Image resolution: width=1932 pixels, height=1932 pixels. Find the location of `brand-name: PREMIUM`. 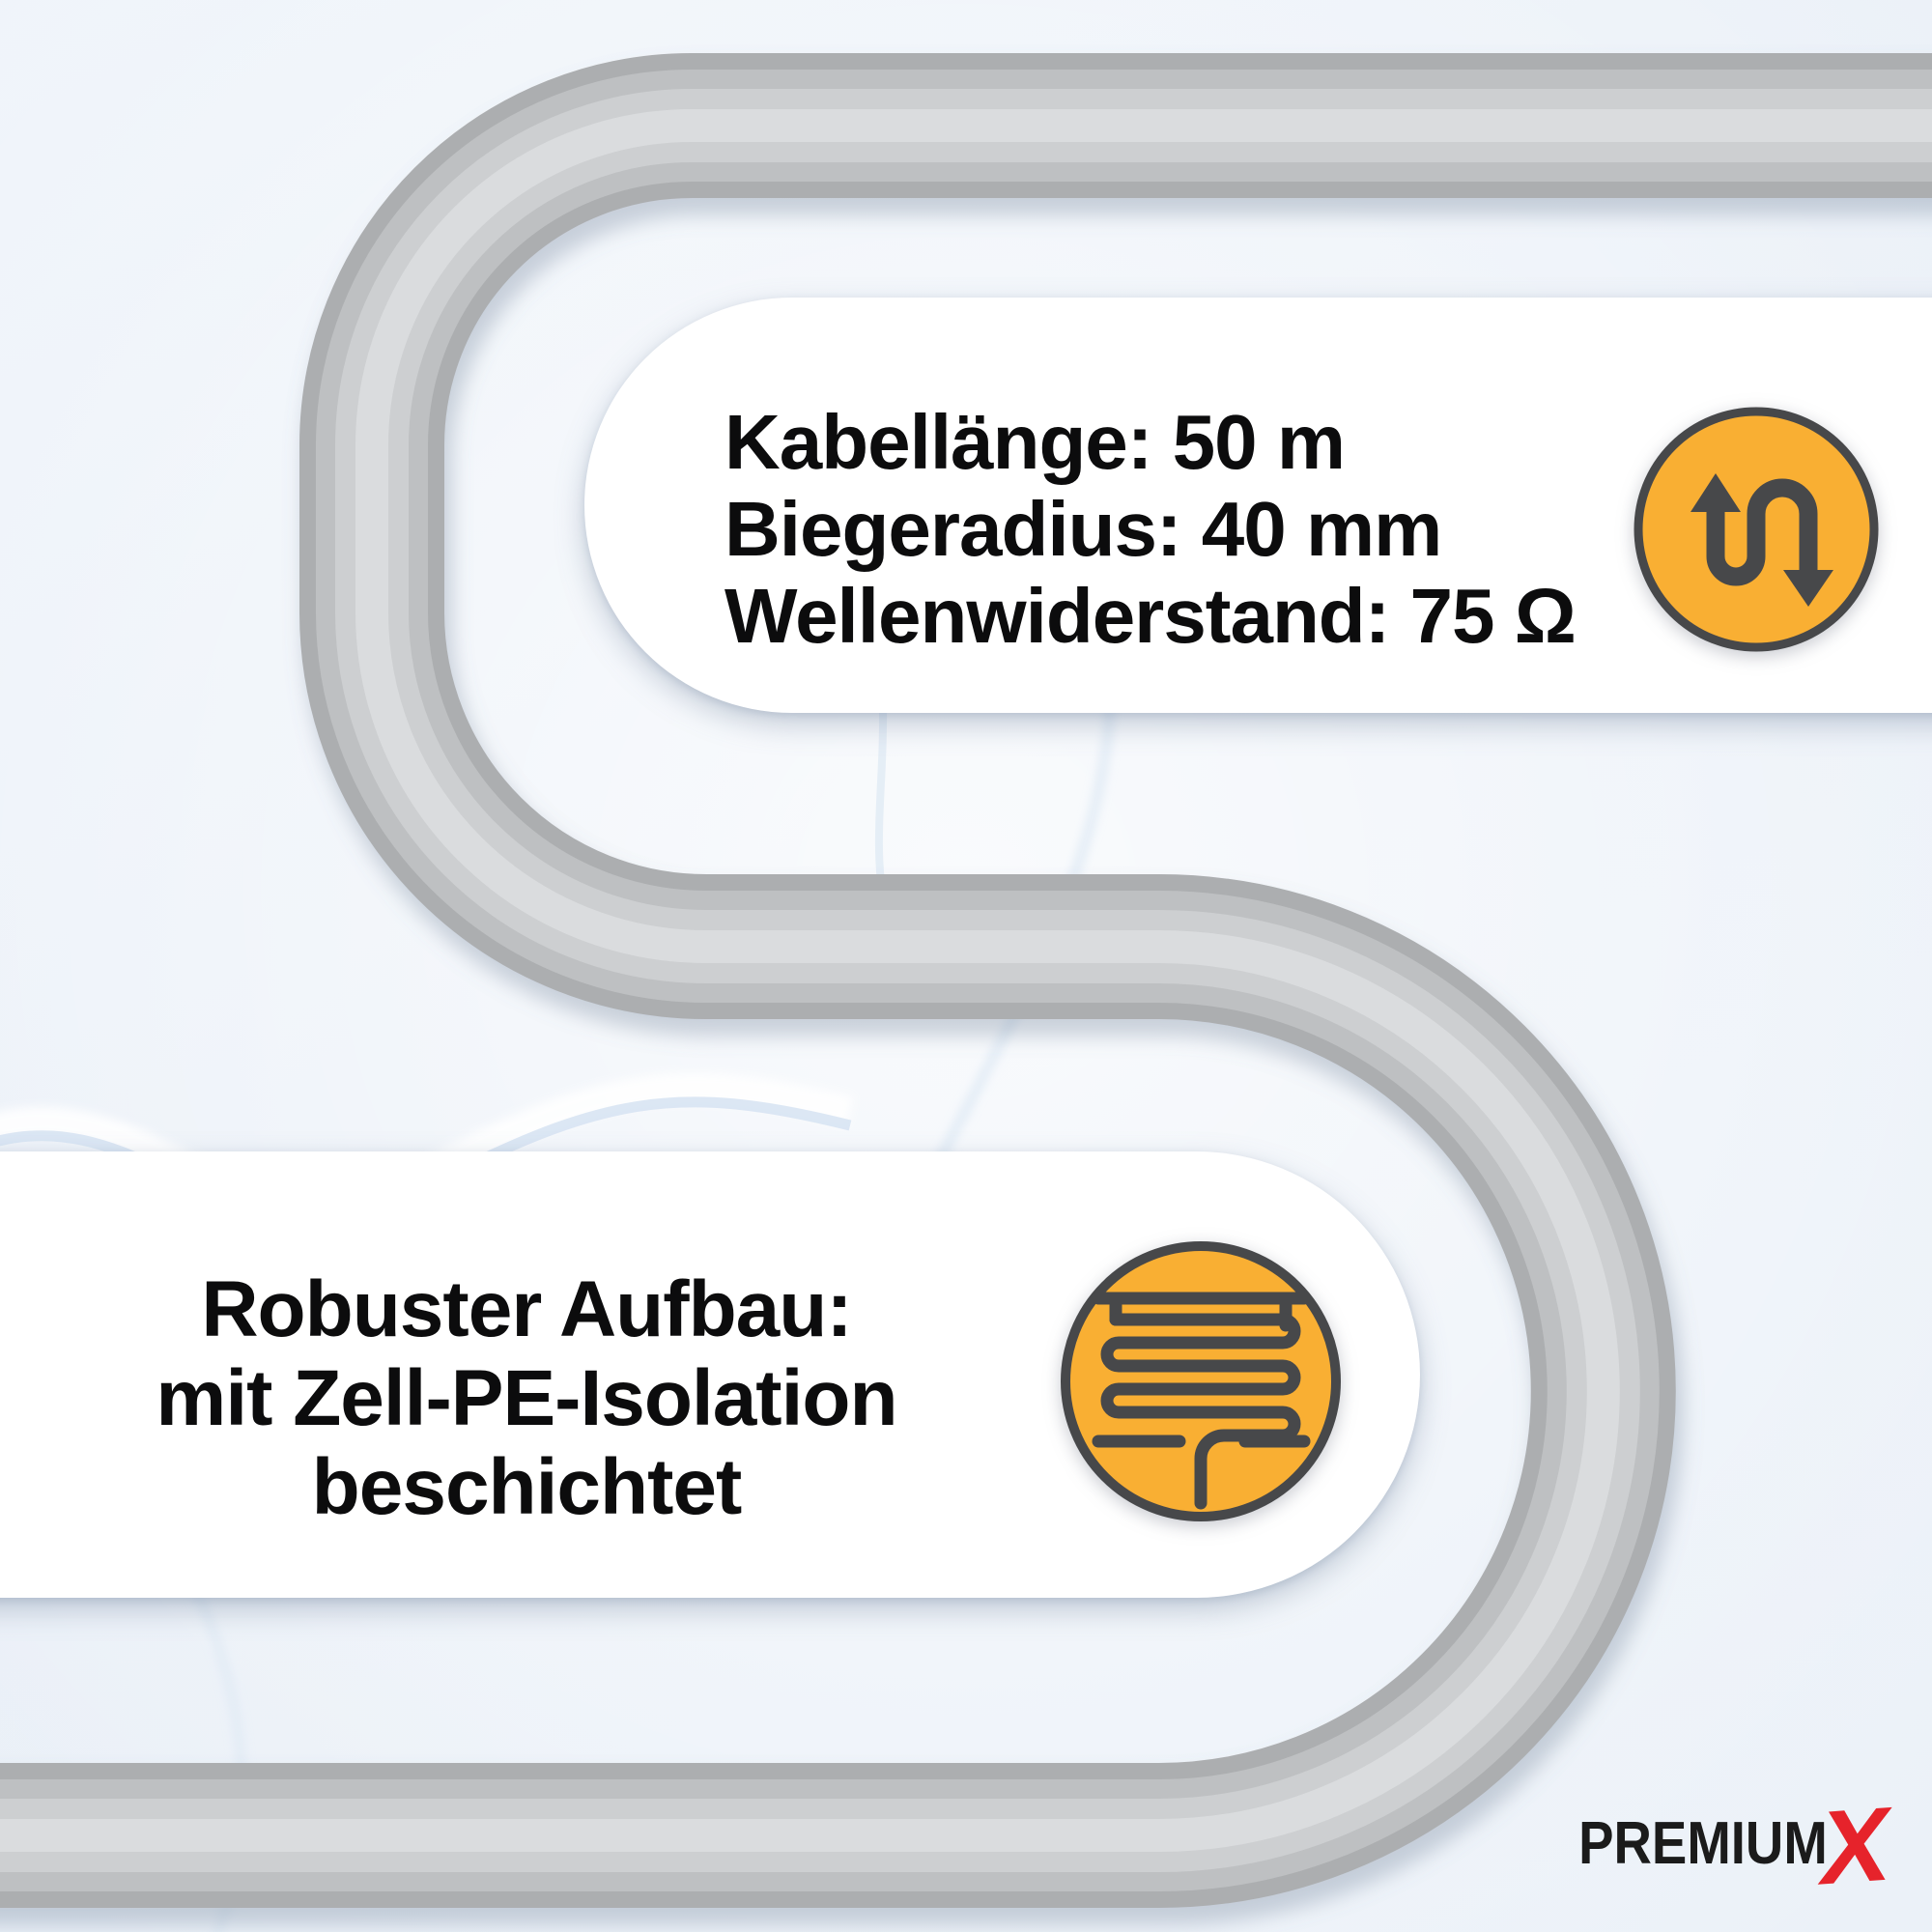

brand-name: PREMIUM is located at coordinates (1703, 1843).